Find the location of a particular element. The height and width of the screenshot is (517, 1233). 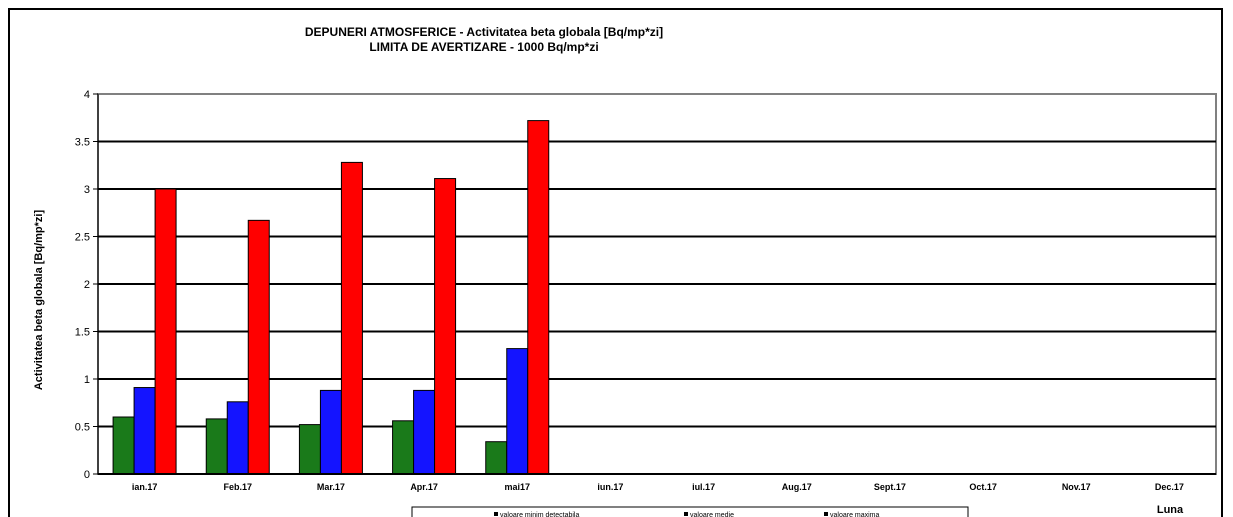

chart-subtitle: LIMITA DE AVERTIZARE - 1000 Bq/mp*zi is located at coordinates (483, 47).